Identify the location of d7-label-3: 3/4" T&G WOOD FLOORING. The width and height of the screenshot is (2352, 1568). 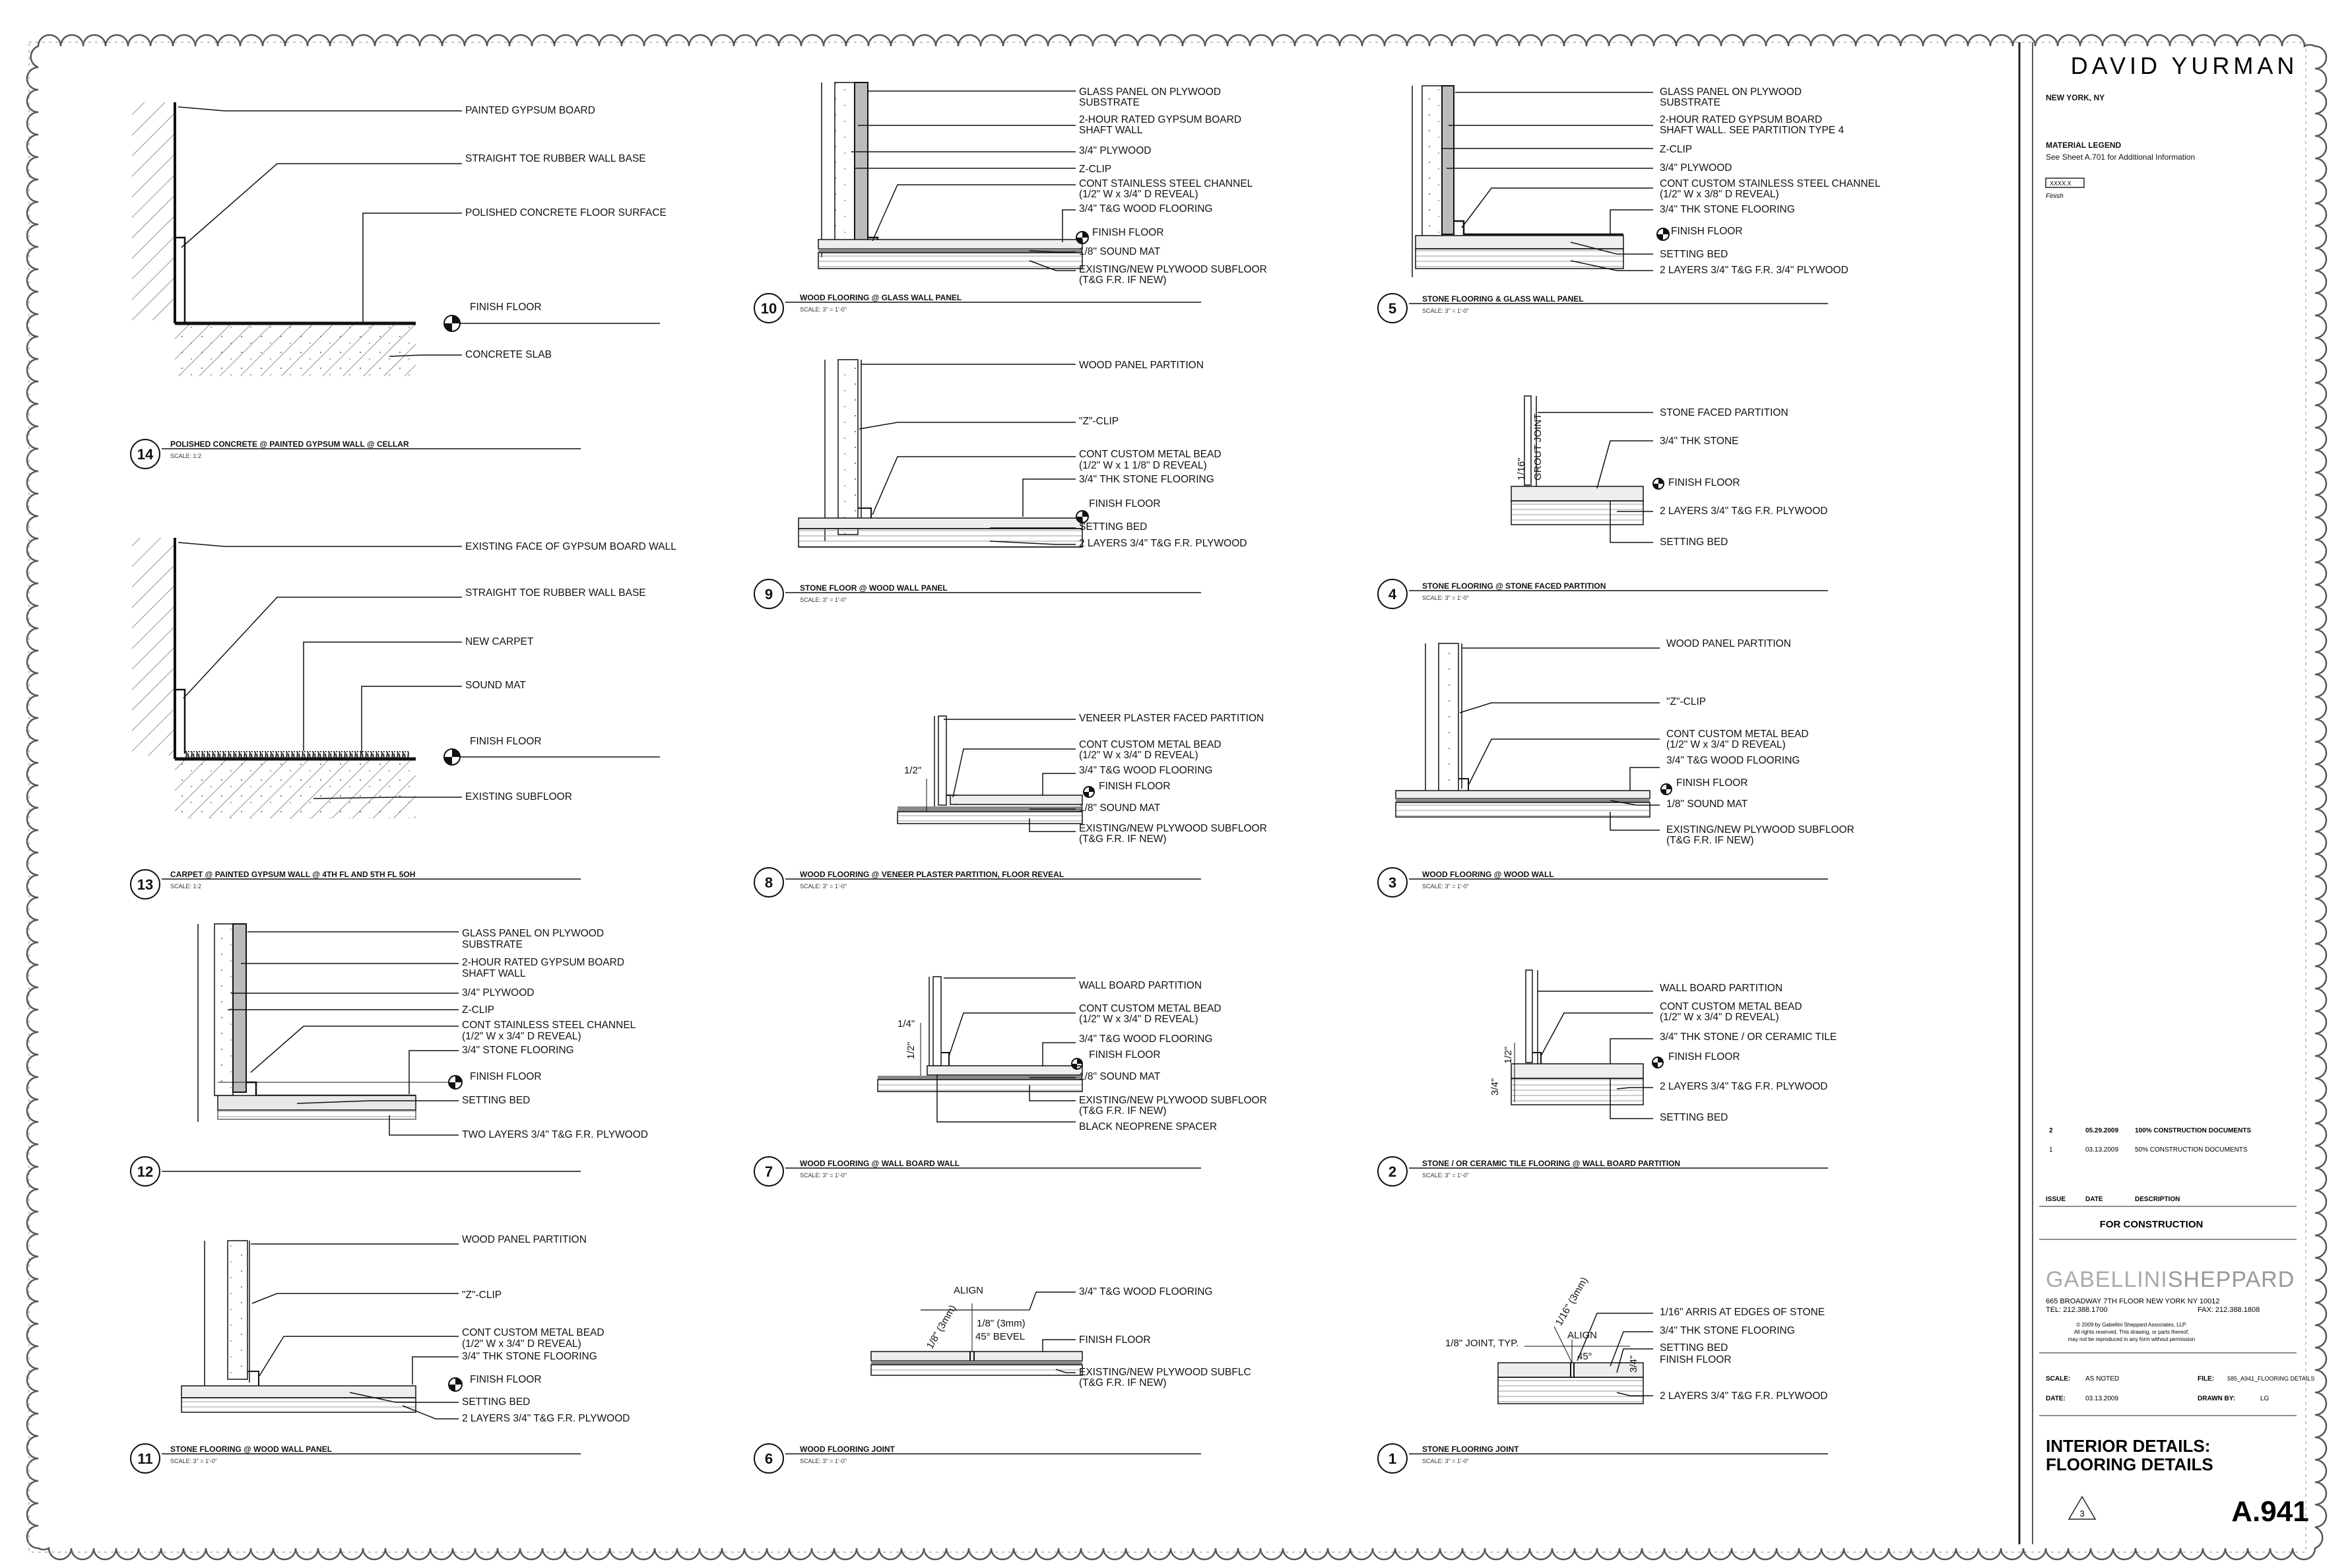
(1145, 1039).